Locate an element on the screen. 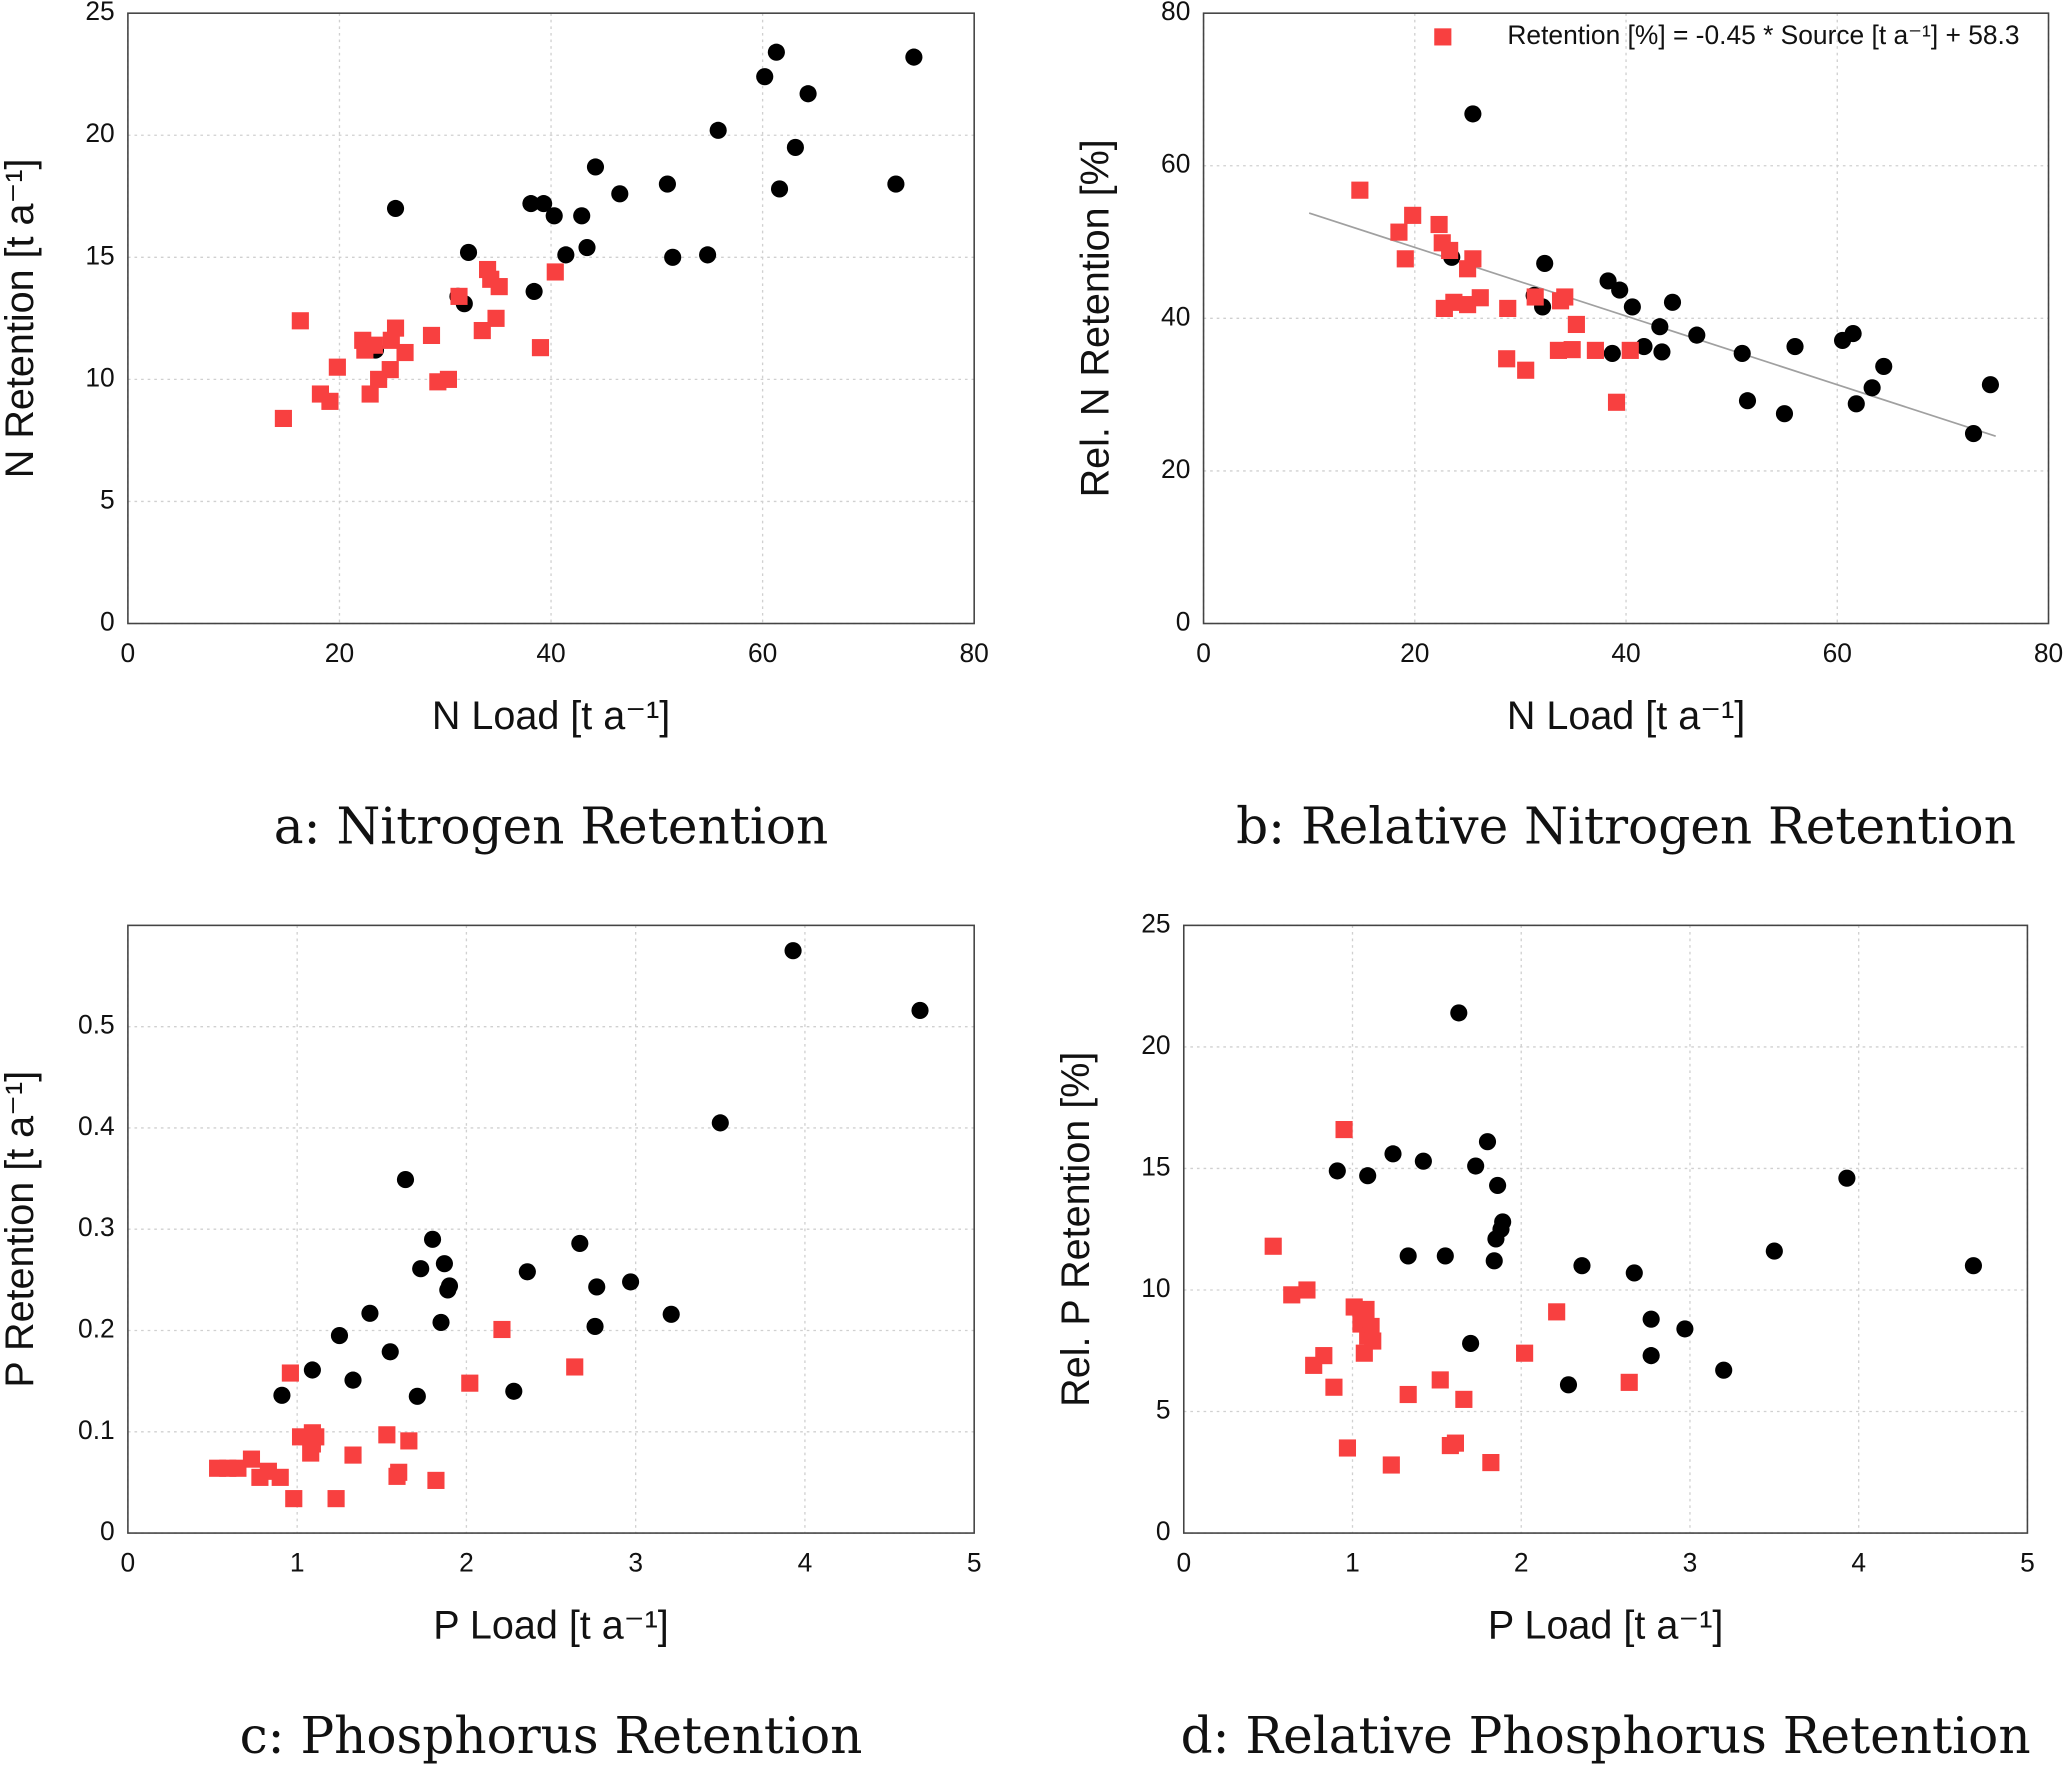  y-tick-label: 0.5 is located at coordinates (96, 1025).